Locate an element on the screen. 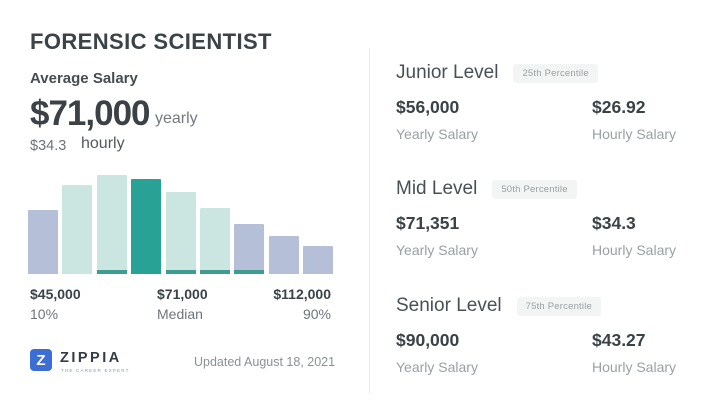 The image size is (720, 404). level-title: Junior Level is located at coordinates (447, 72).